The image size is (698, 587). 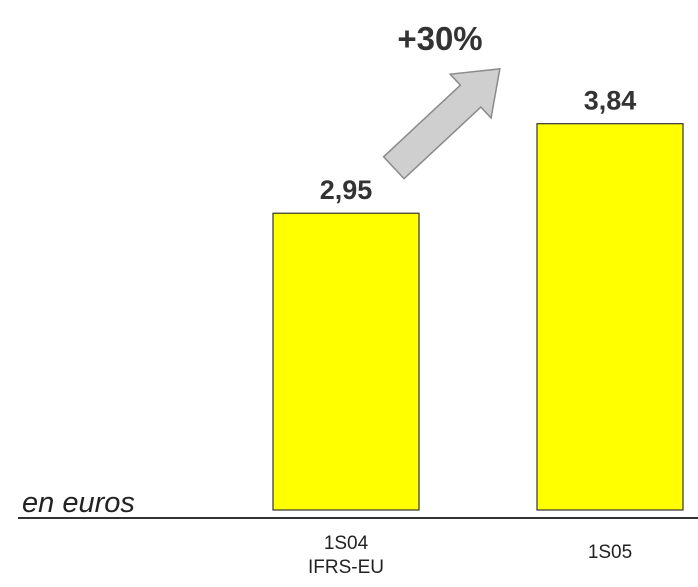 What do you see at coordinates (346, 190) in the screenshot?
I see `value-label: 2,95` at bounding box center [346, 190].